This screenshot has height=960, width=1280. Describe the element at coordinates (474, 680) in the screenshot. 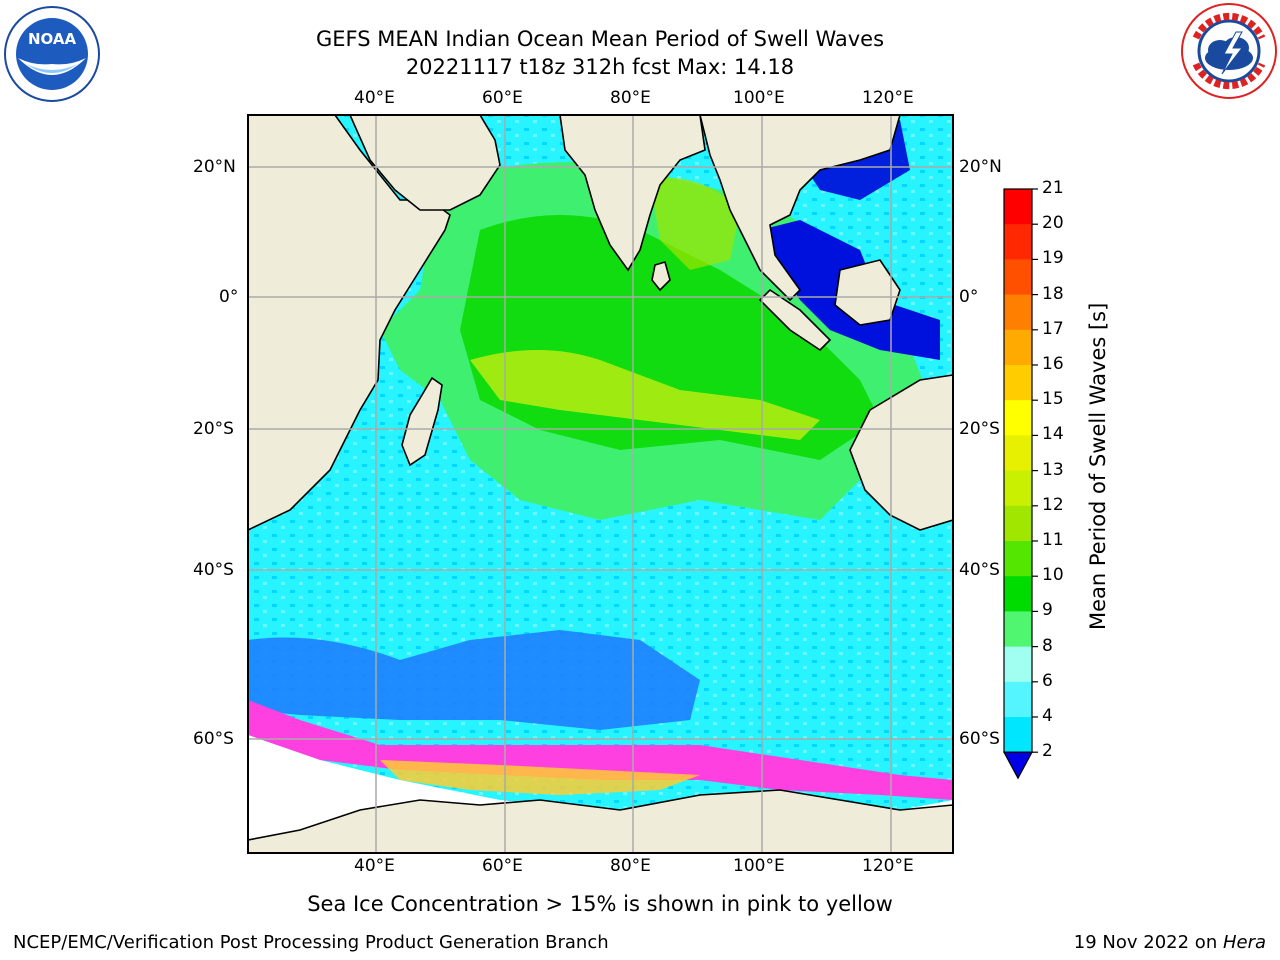

I see `swell-zone-blue` at that location.